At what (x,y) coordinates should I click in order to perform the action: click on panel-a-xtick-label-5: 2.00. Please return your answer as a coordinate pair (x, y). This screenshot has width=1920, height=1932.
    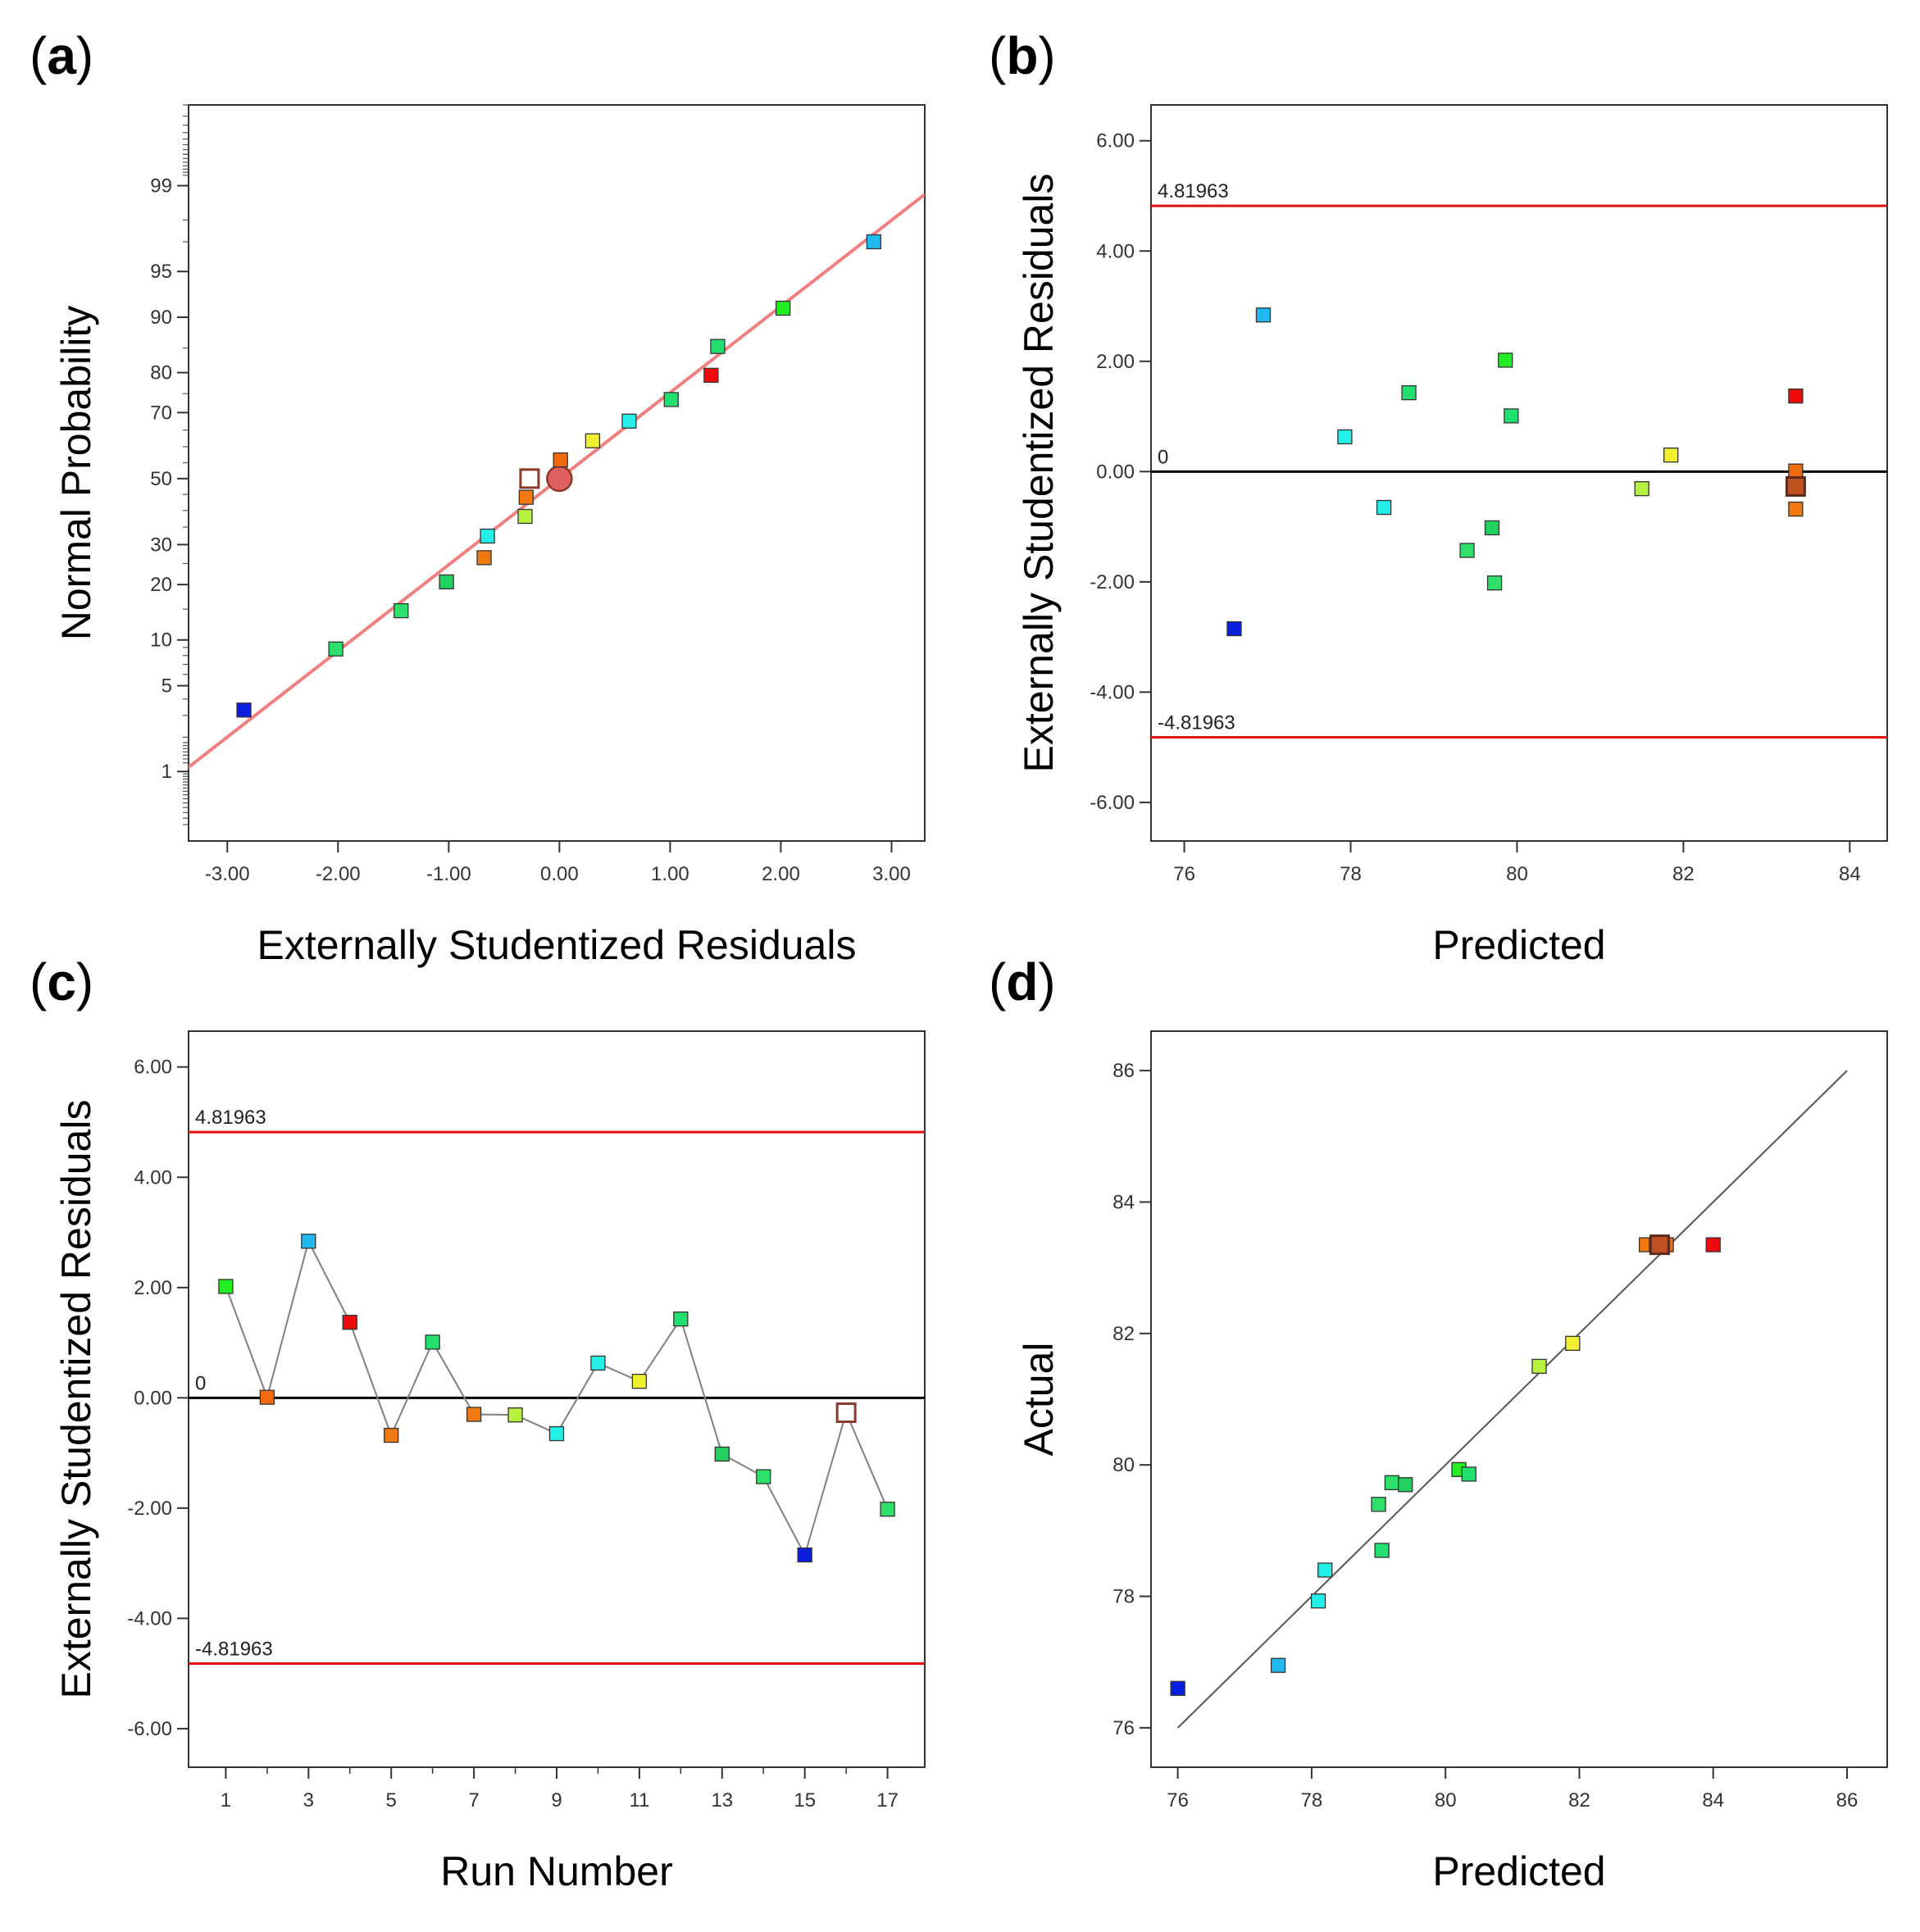
    Looking at the image, I should click on (781, 874).